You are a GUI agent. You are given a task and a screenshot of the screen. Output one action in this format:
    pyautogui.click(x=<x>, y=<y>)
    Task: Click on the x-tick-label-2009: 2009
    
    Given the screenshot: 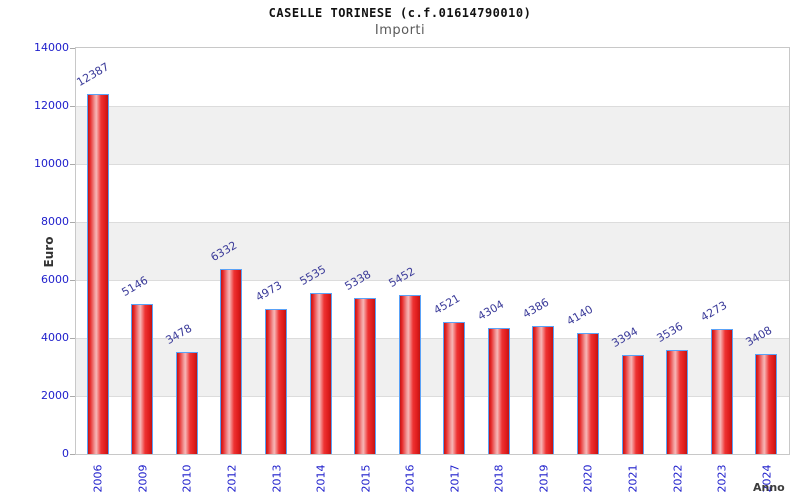 What is the action you would take?
    pyautogui.click(x=143, y=478)
    